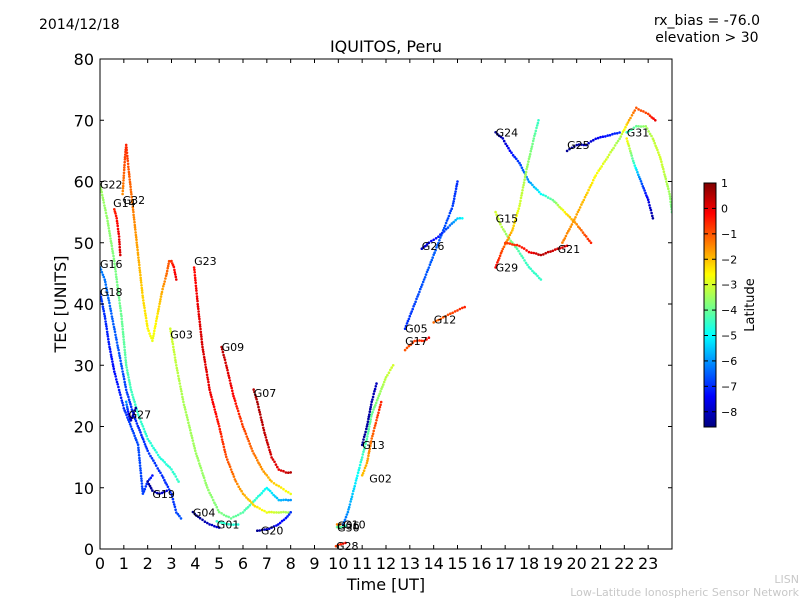  I want to click on colorbar, so click(710, 305).